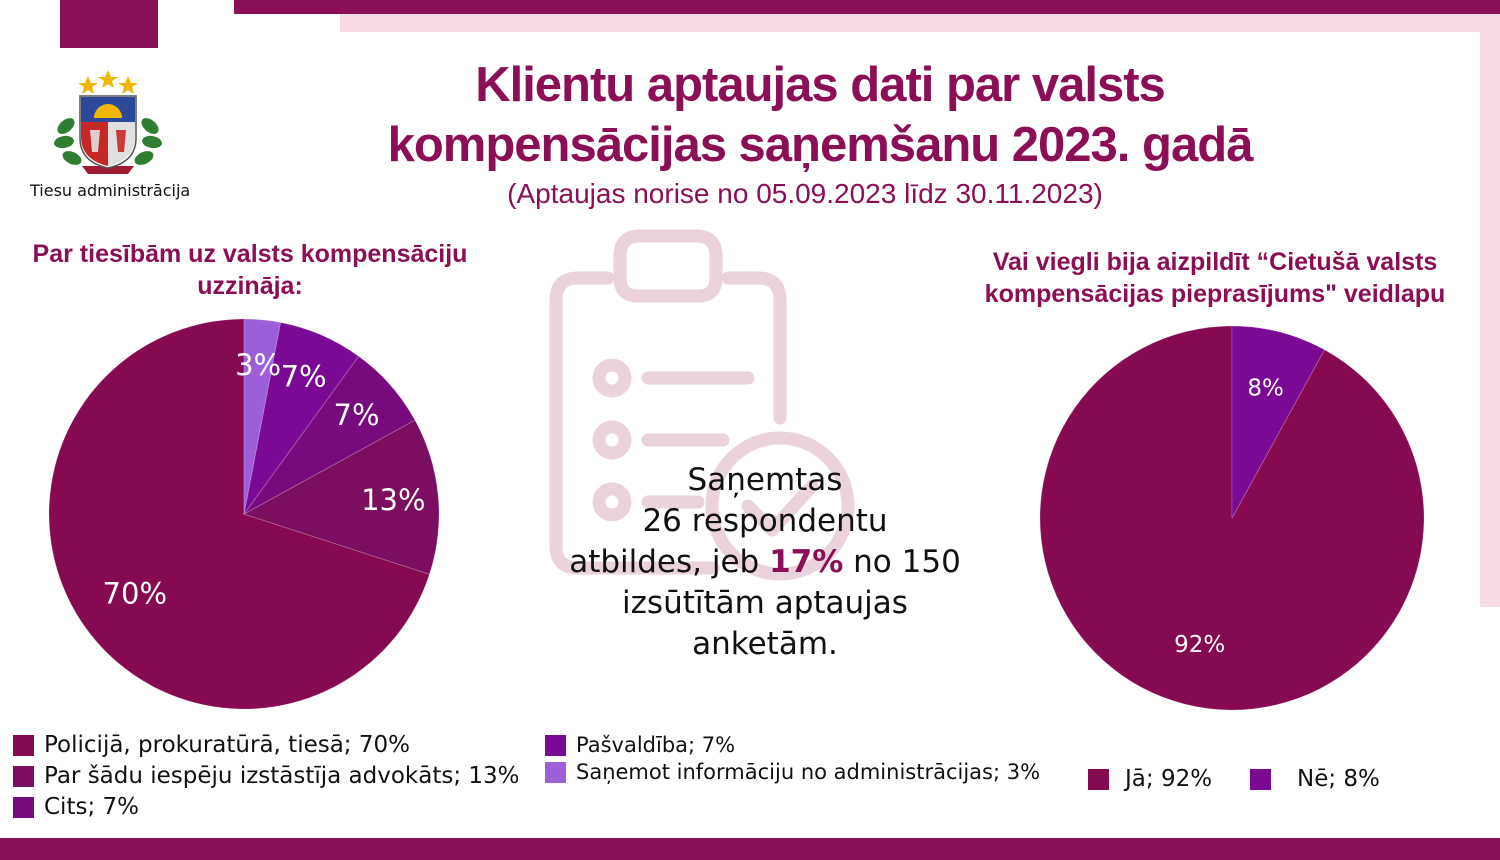 This screenshot has height=860, width=1500. What do you see at coordinates (669, 562) in the screenshot?
I see `summary-line-3-pre: atbildes, jeb` at bounding box center [669, 562].